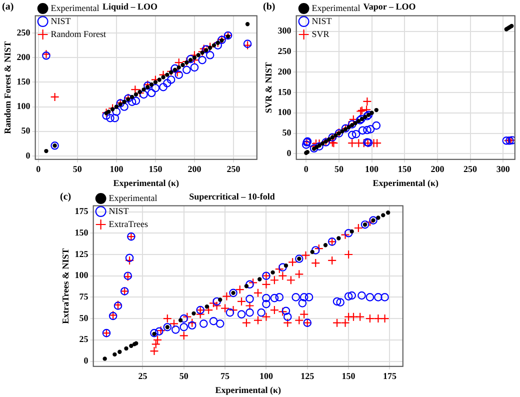 This screenshot has height=397, width=520. Describe the element at coordinates (503, 169) in the screenshot. I see `x-tick-label: 300` at that location.